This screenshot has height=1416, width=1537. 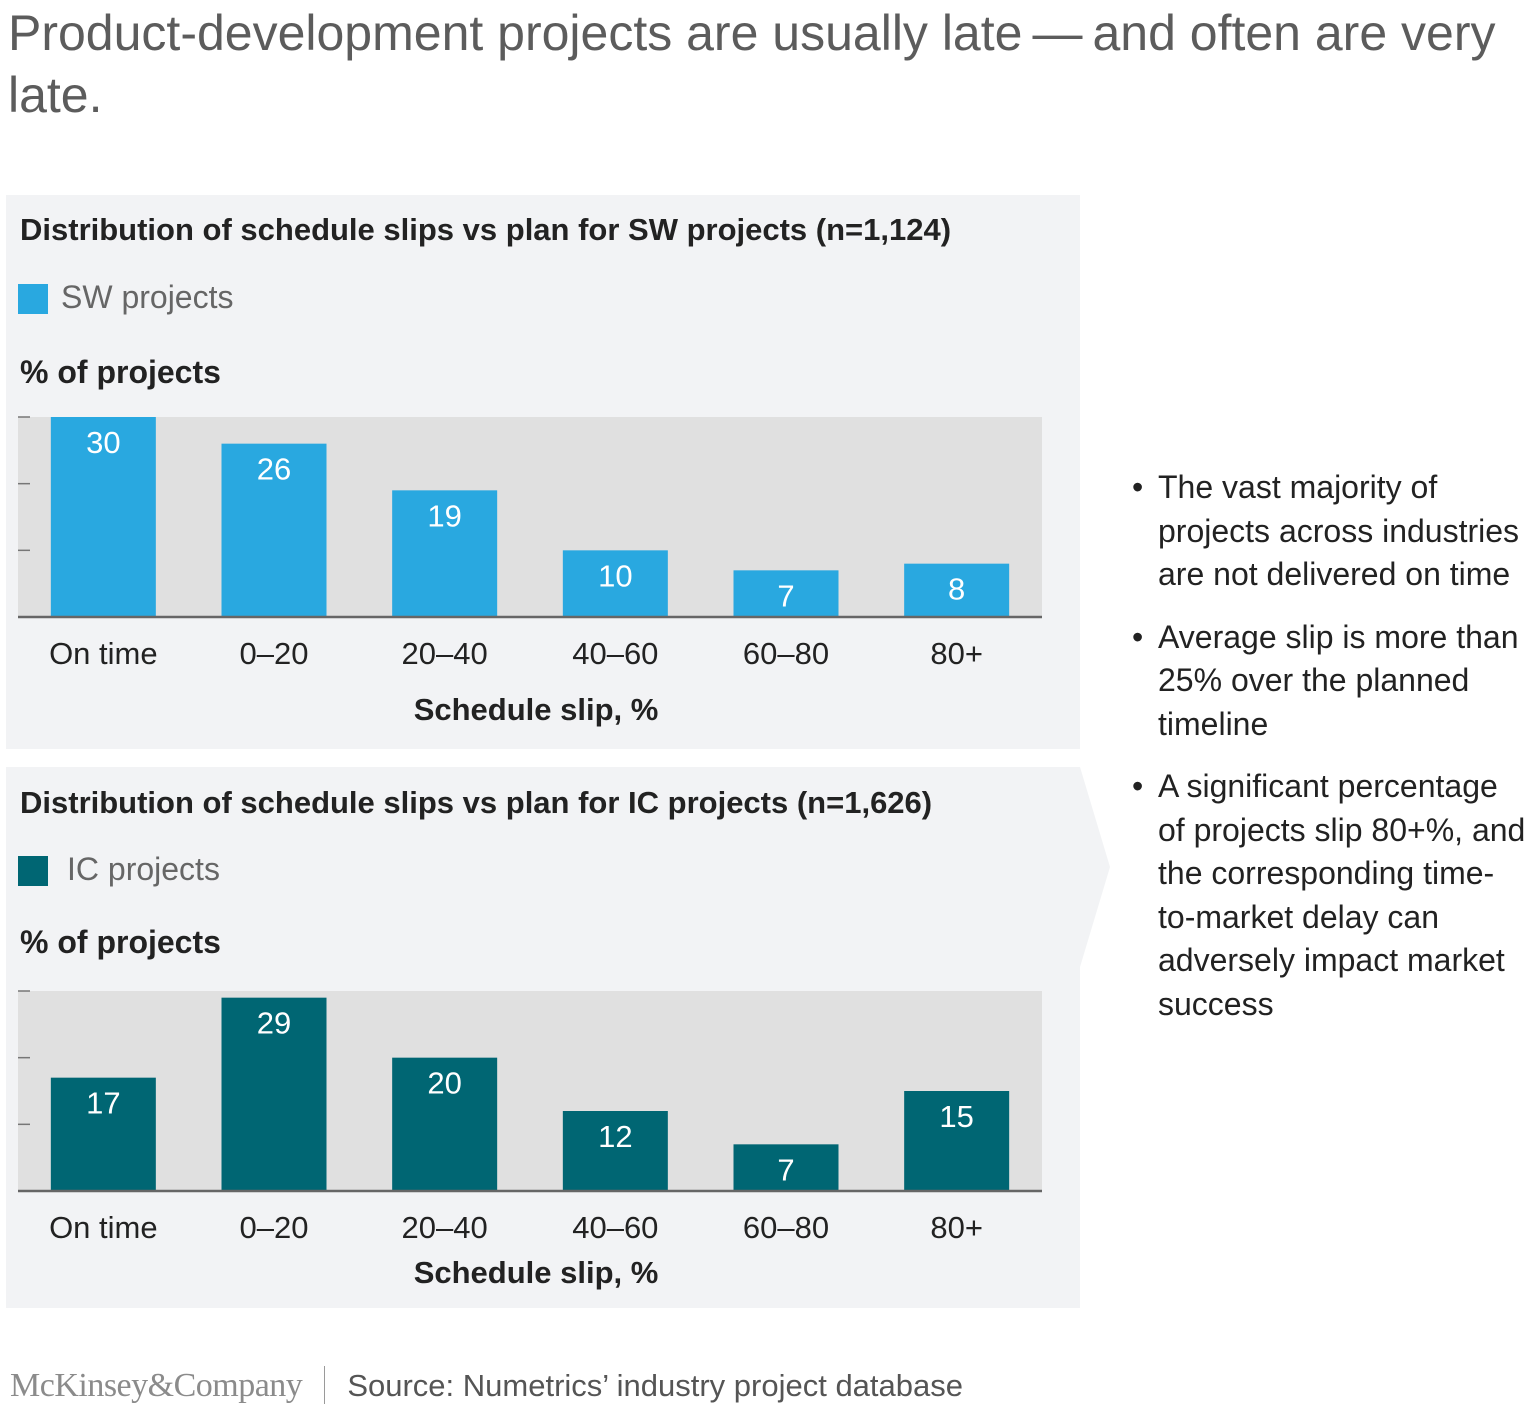 I want to click on sw-x-axis-title: Schedule slip, %, so click(x=536, y=709).